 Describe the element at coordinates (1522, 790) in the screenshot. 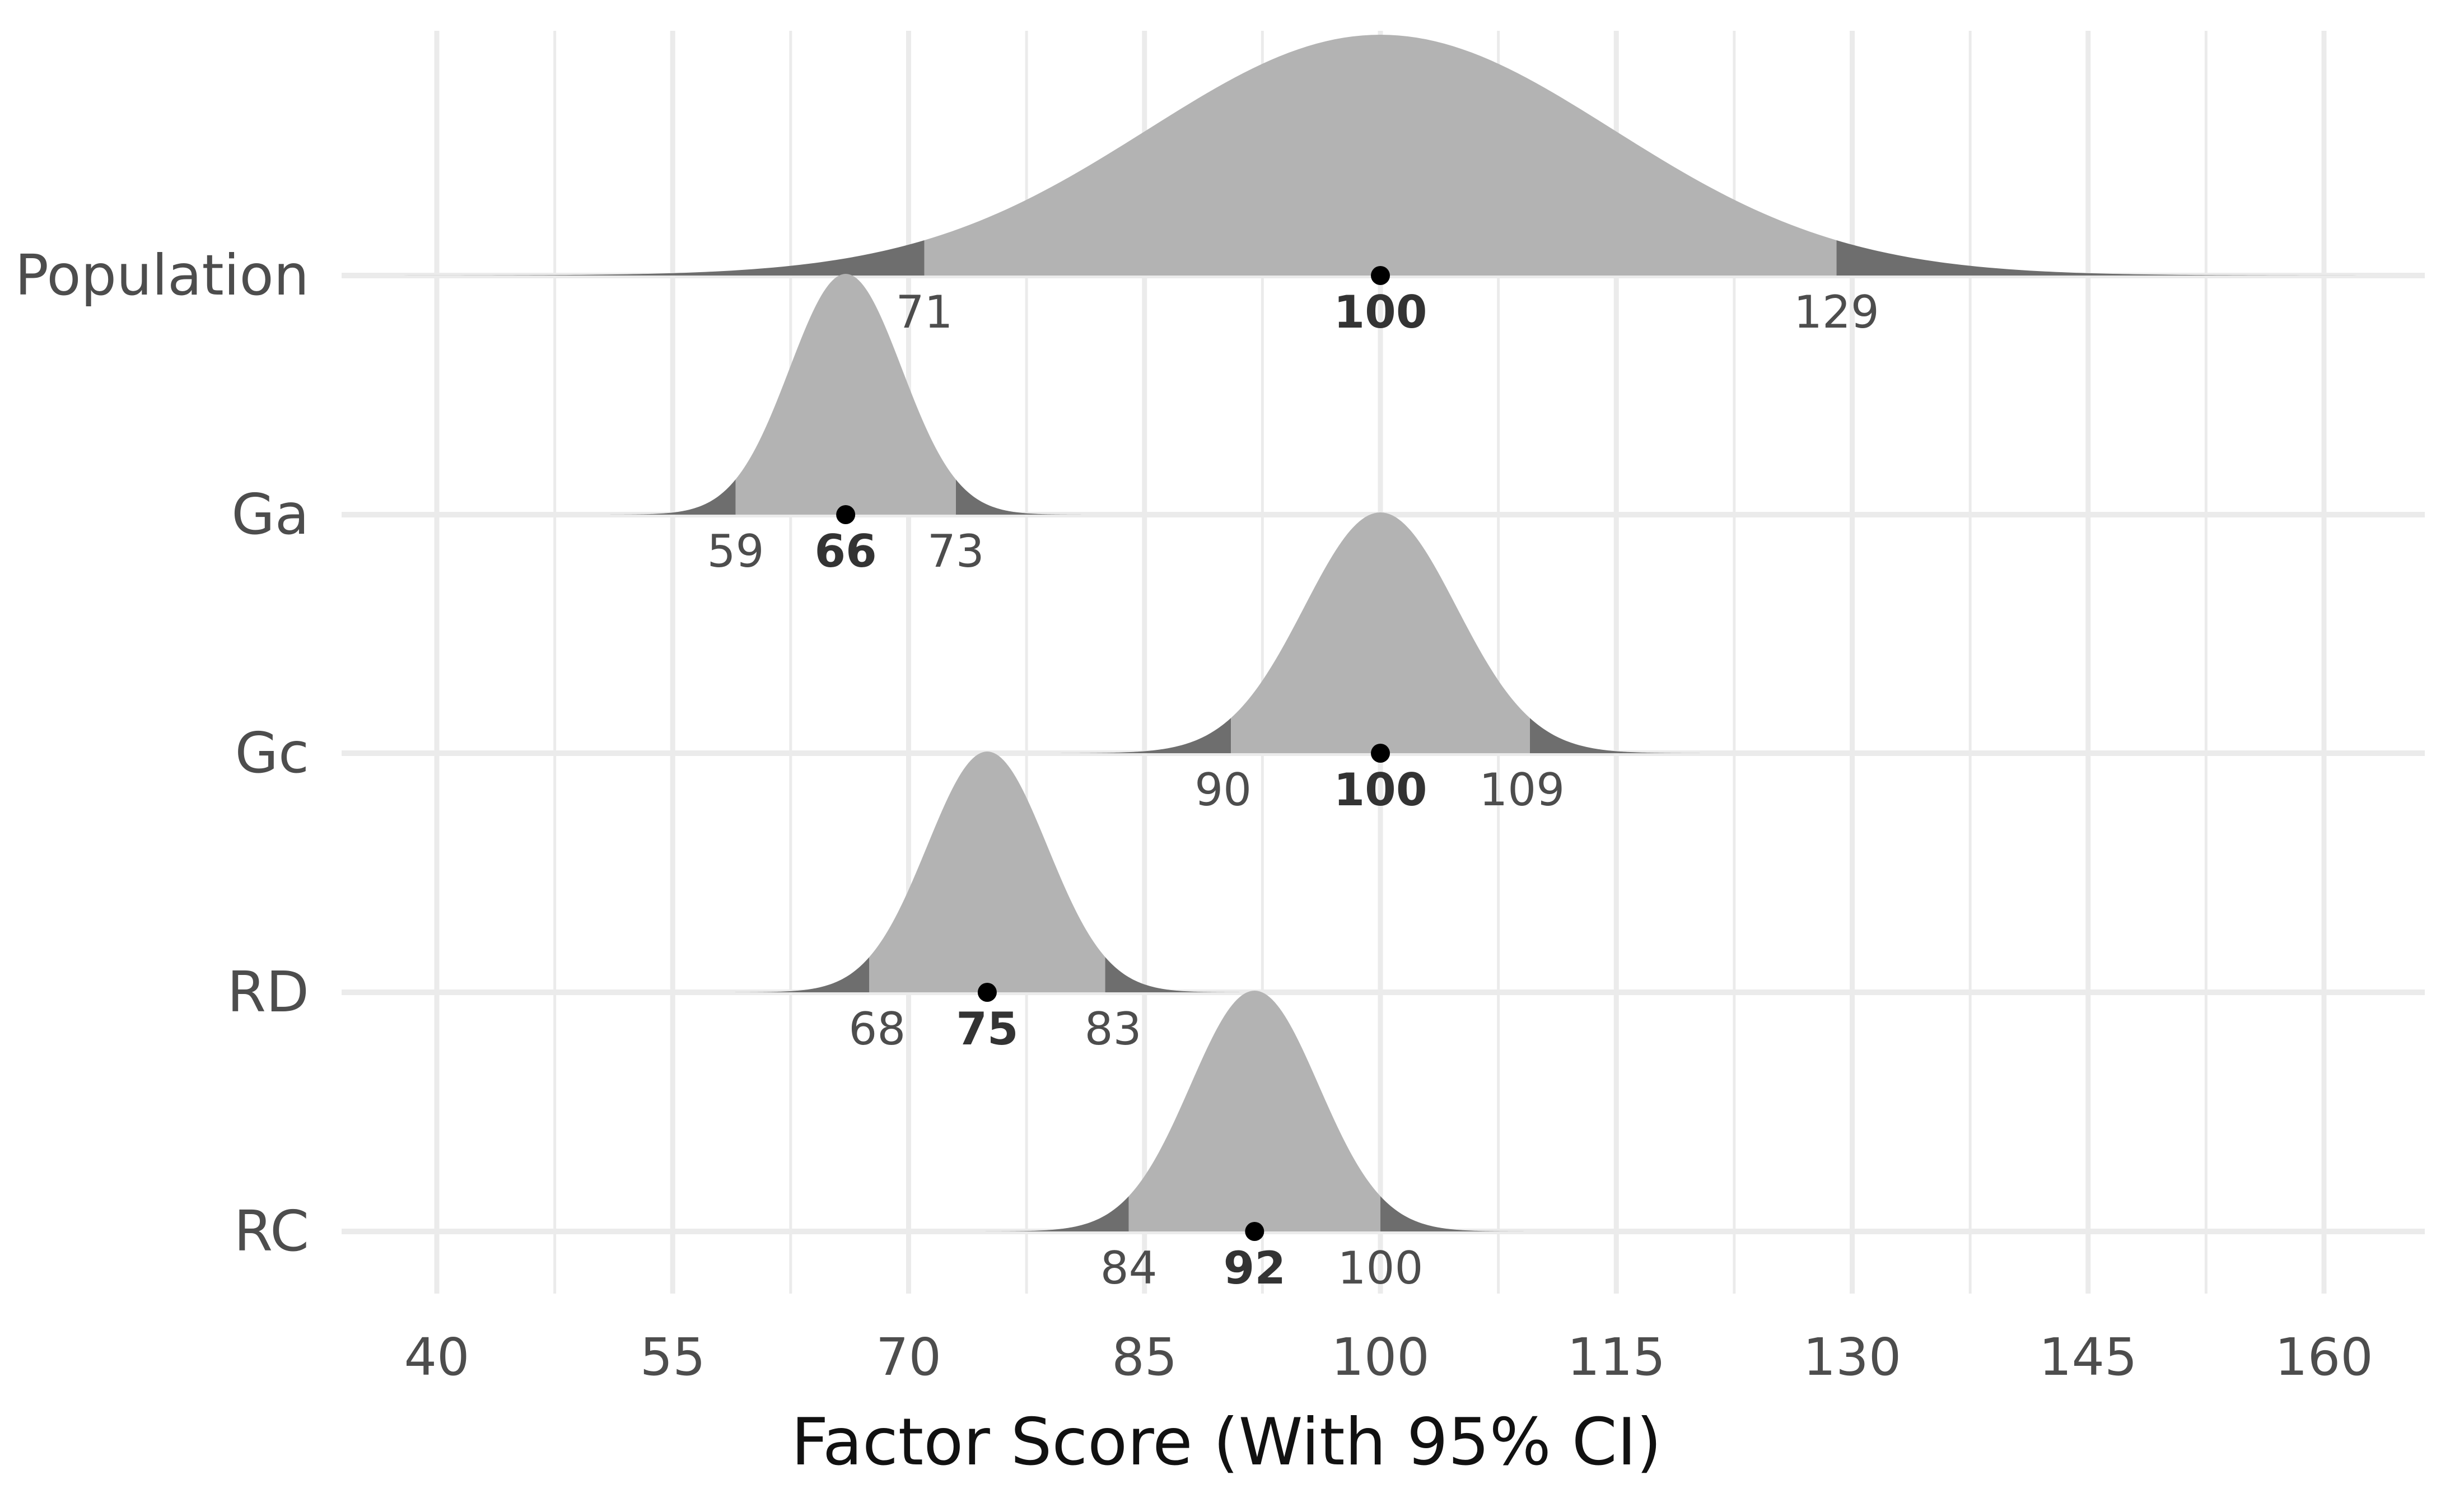

I see `ci-high-label: 109` at that location.